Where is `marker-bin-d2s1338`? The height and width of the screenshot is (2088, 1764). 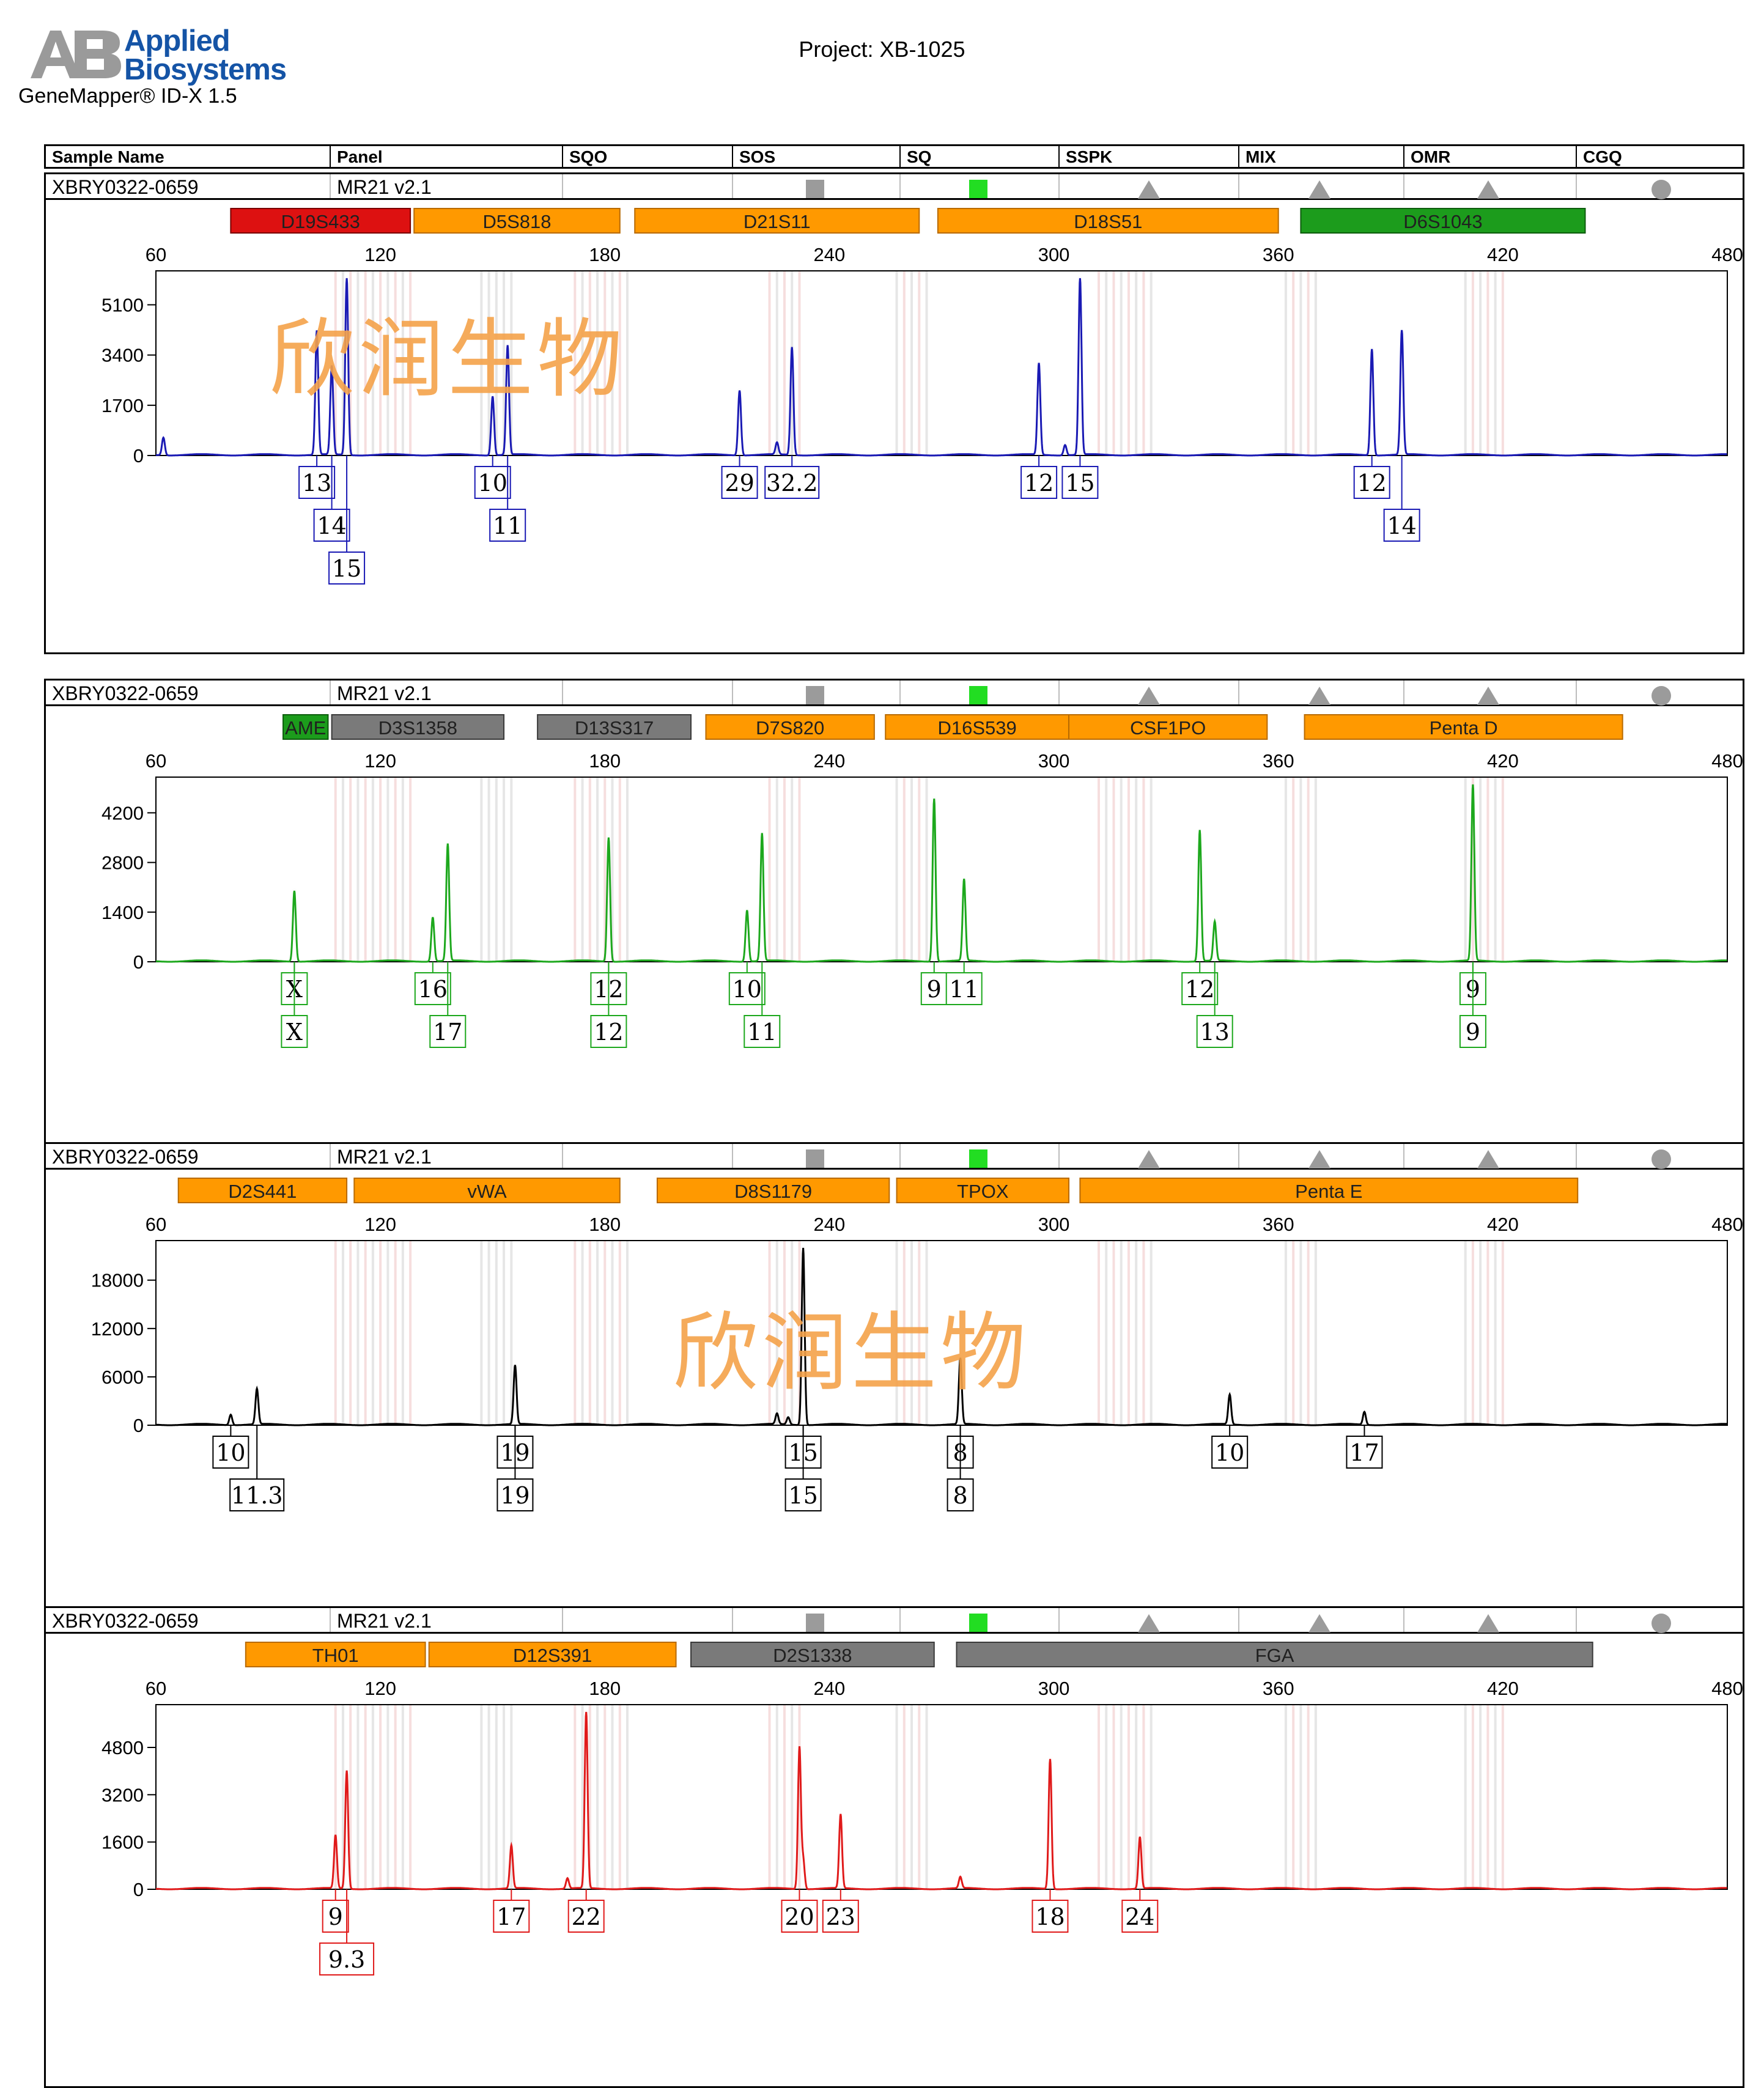 marker-bin-d2s1338 is located at coordinates (812, 1654).